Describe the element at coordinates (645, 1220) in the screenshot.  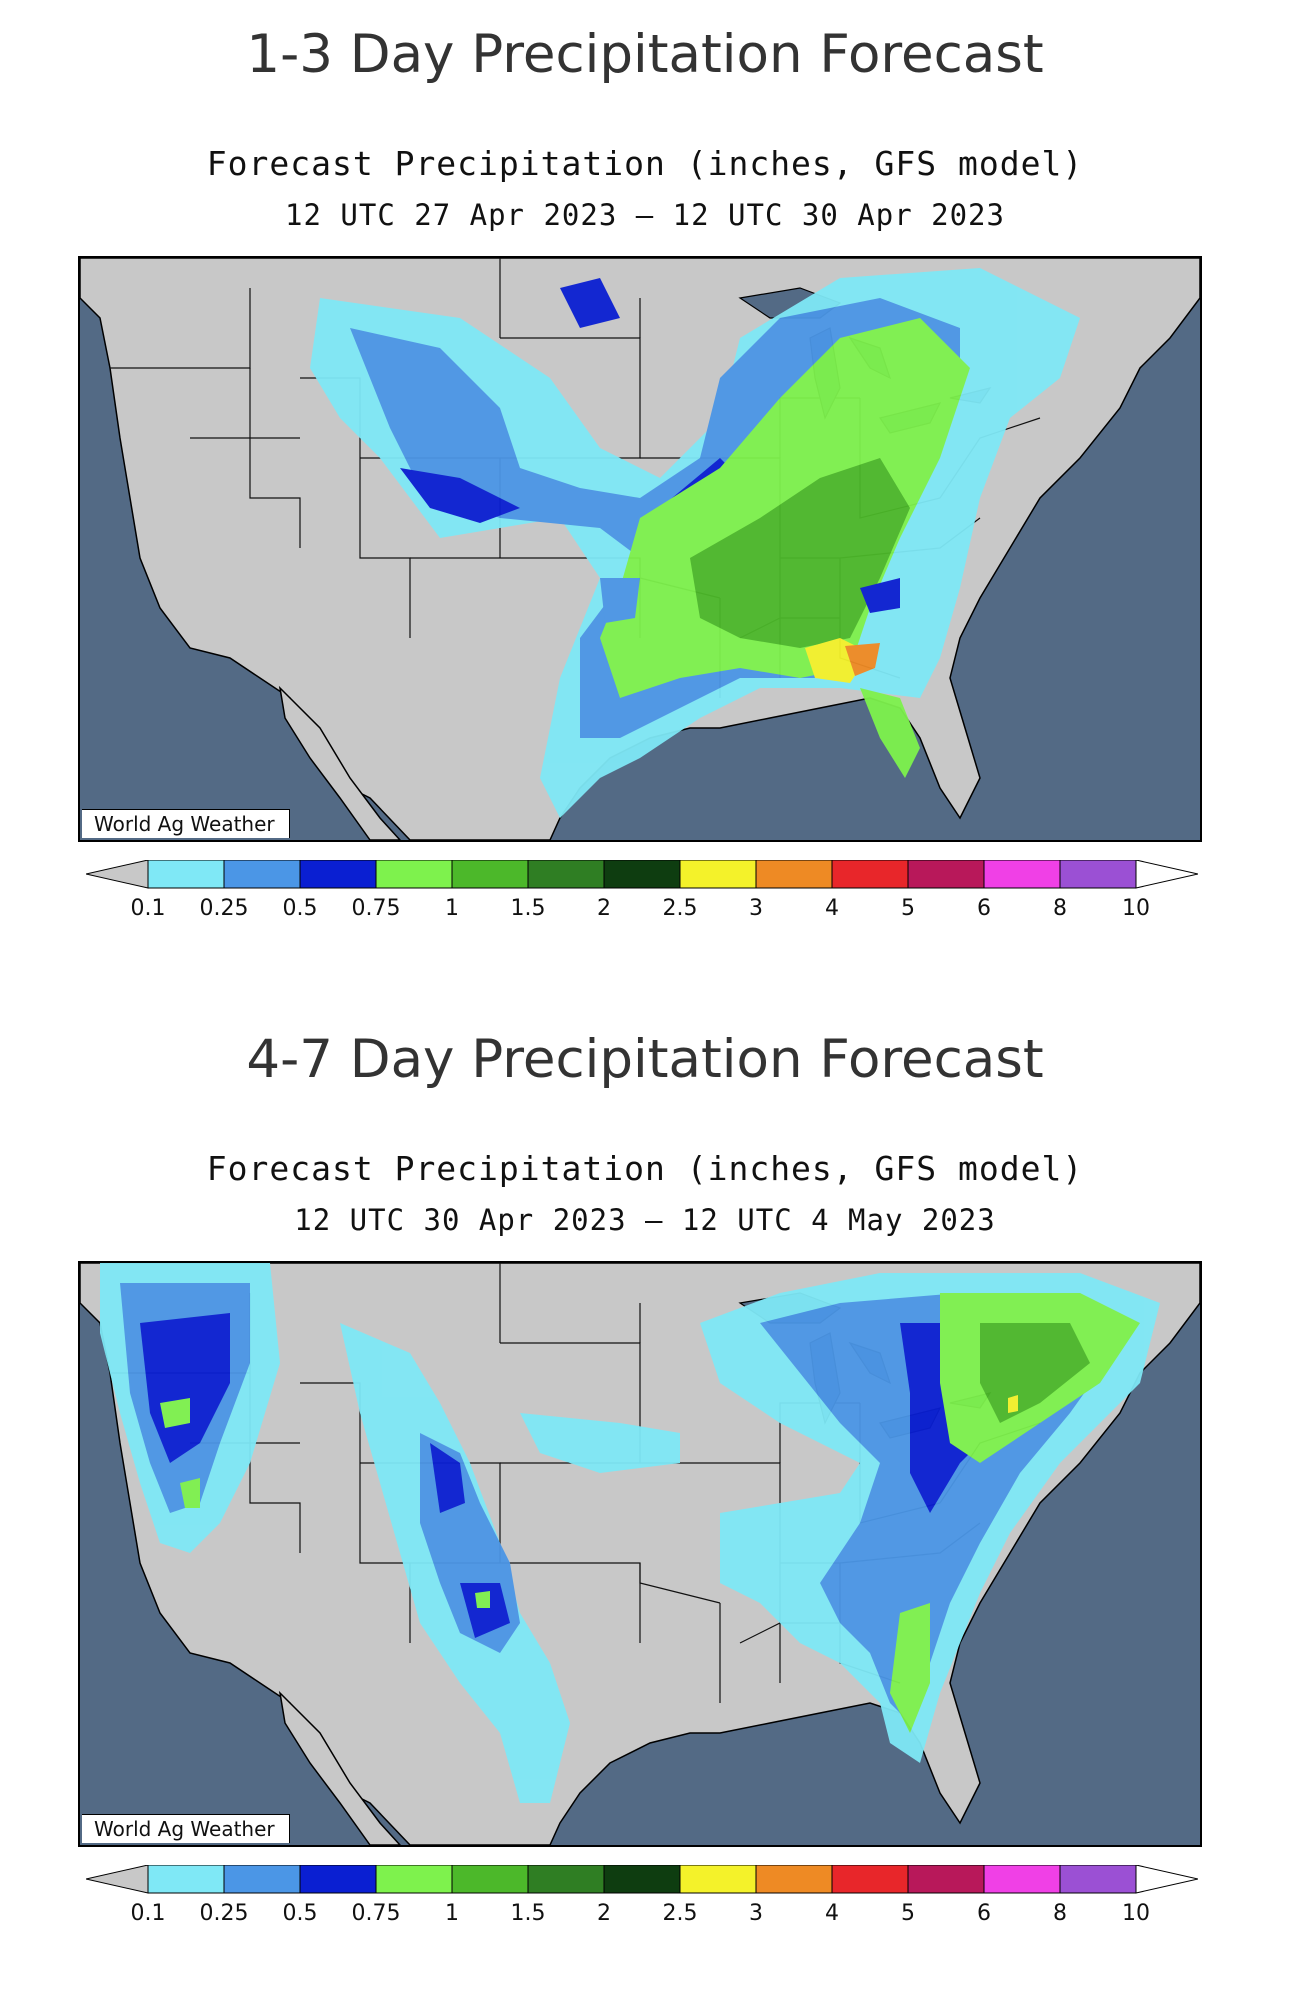
I see `map-valid-period: 12 UTC 30 Apr 2023 – 12 UTC 4 May 2023` at that location.